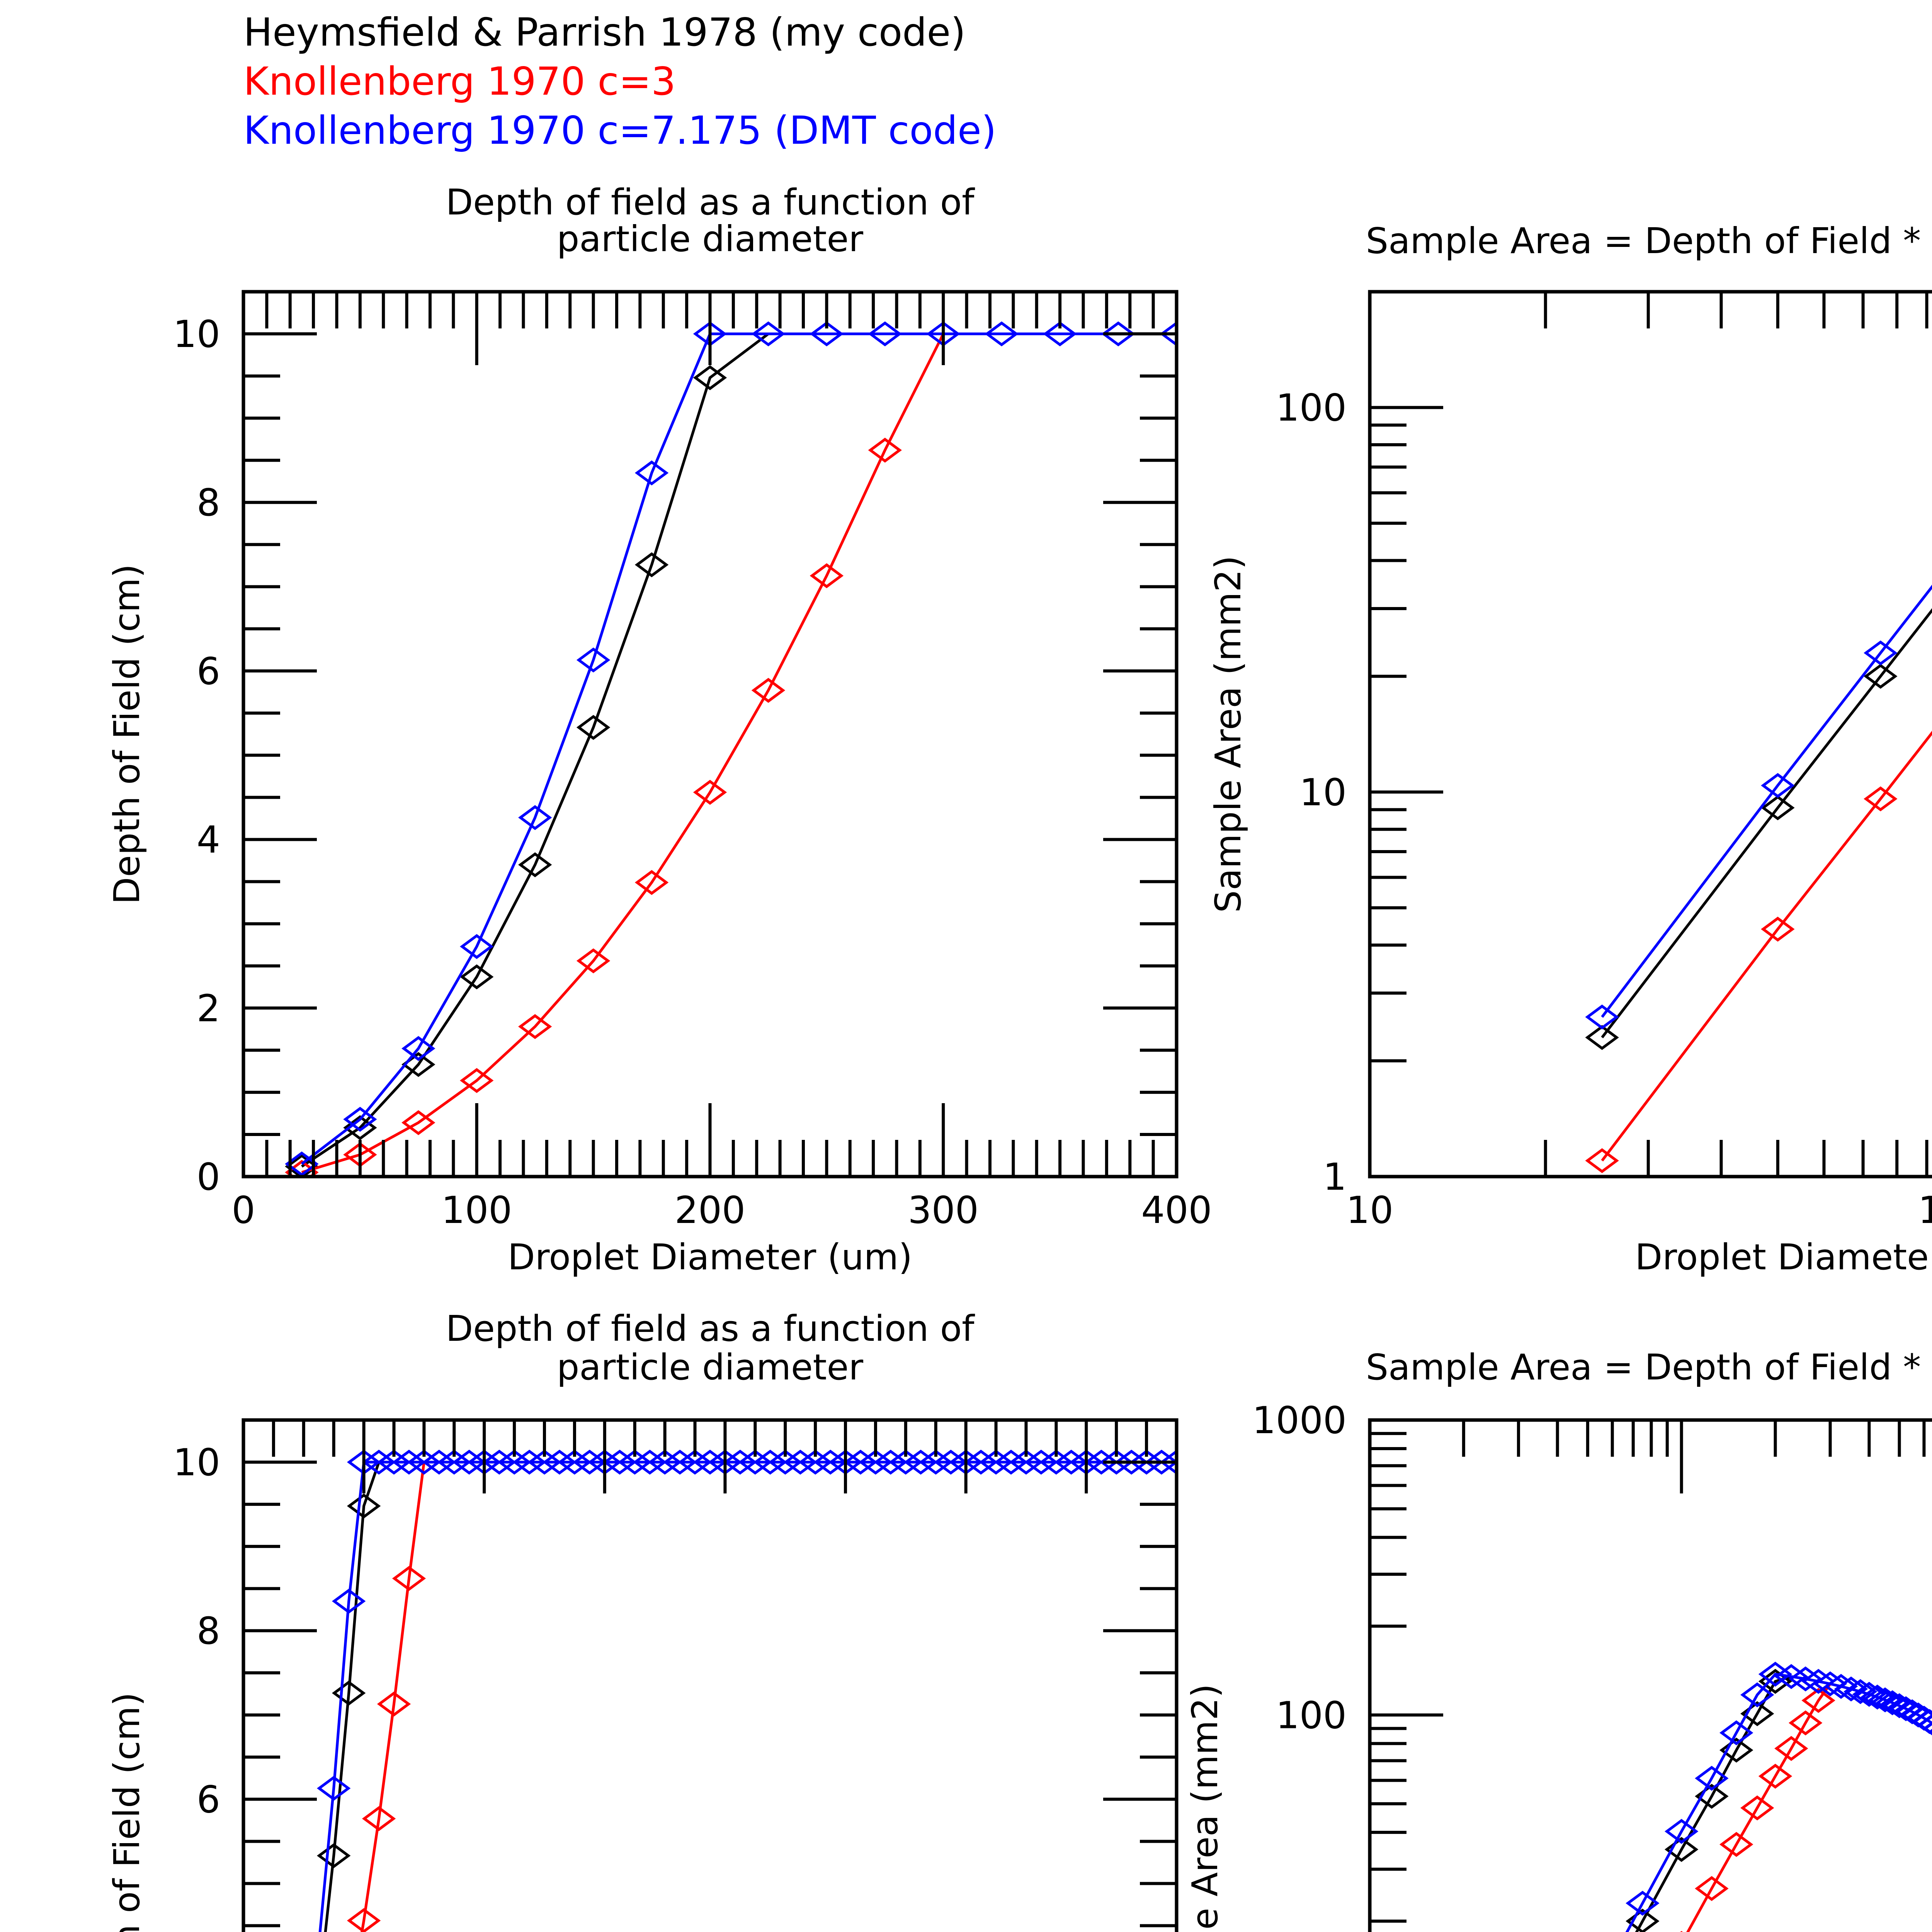 The image size is (1932, 1932). What do you see at coordinates (127, 1812) in the screenshot?
I see `y-axis-label: Depth of Field (cm)` at bounding box center [127, 1812].